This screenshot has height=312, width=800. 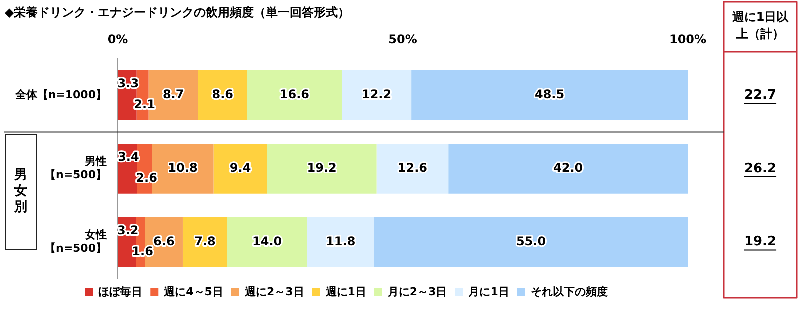 What do you see at coordinates (143, 251) in the screenshot?
I see `data-label: 1.6` at bounding box center [143, 251].